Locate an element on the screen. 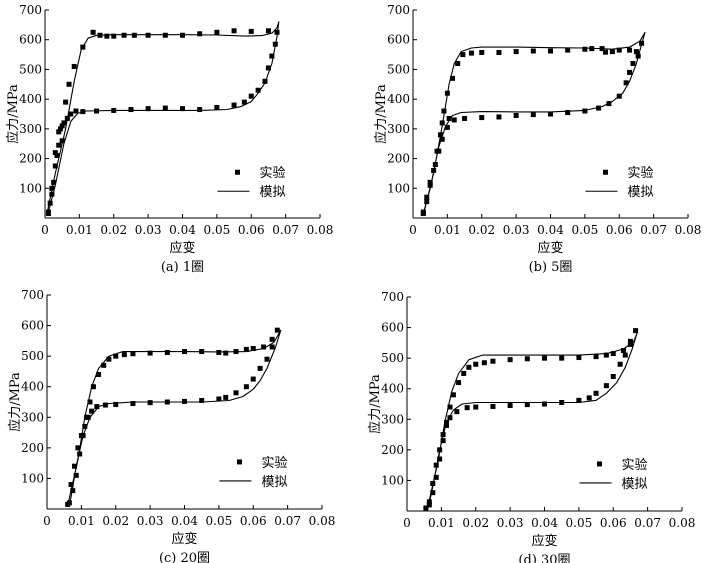 Image resolution: width=708 pixels, height=563 pixels. panel-caption: (d) 30圈 is located at coordinates (544, 558).